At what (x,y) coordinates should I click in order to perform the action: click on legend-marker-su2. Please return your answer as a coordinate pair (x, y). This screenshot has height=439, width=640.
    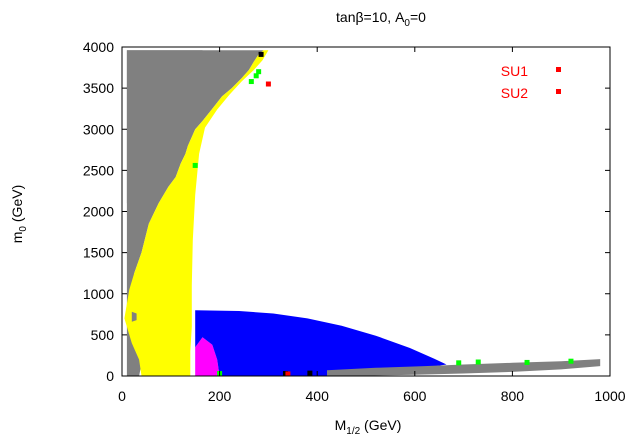
    Looking at the image, I should click on (558, 91).